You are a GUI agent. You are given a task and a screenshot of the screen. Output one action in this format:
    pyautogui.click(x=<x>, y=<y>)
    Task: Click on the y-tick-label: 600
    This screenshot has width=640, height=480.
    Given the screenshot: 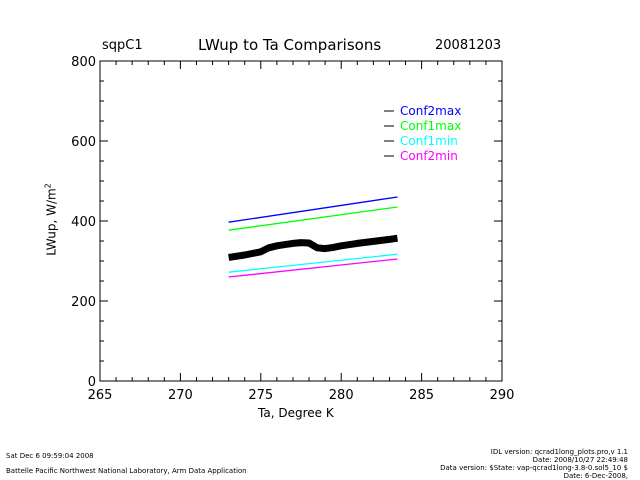 What is the action you would take?
    pyautogui.click(x=83, y=142)
    